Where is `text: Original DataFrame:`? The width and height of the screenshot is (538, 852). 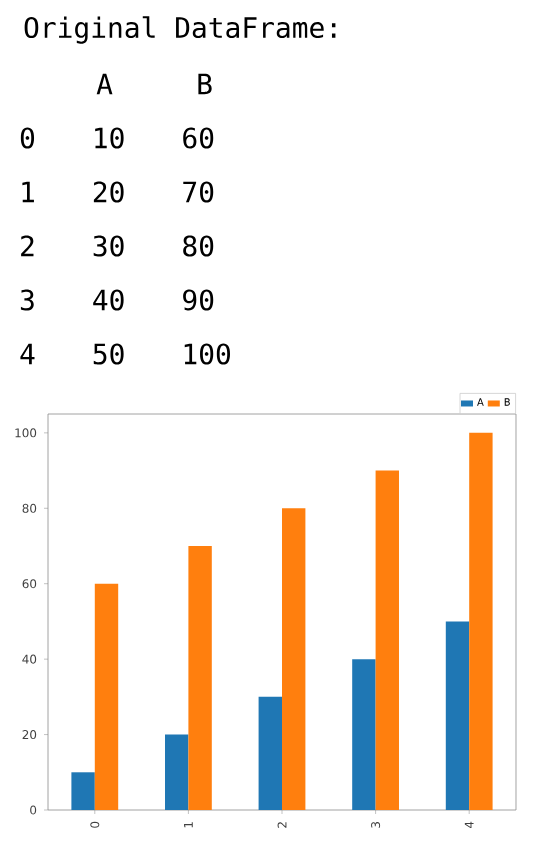
text: Original DataFrame: is located at coordinates (180, 30).